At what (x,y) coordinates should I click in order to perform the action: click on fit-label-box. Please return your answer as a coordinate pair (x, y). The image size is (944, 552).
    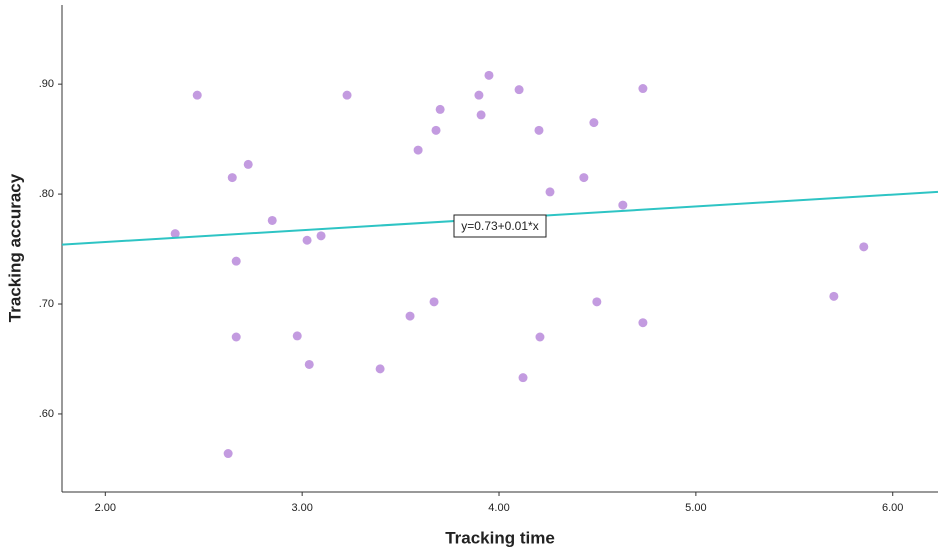
    Looking at the image, I should click on (500, 226).